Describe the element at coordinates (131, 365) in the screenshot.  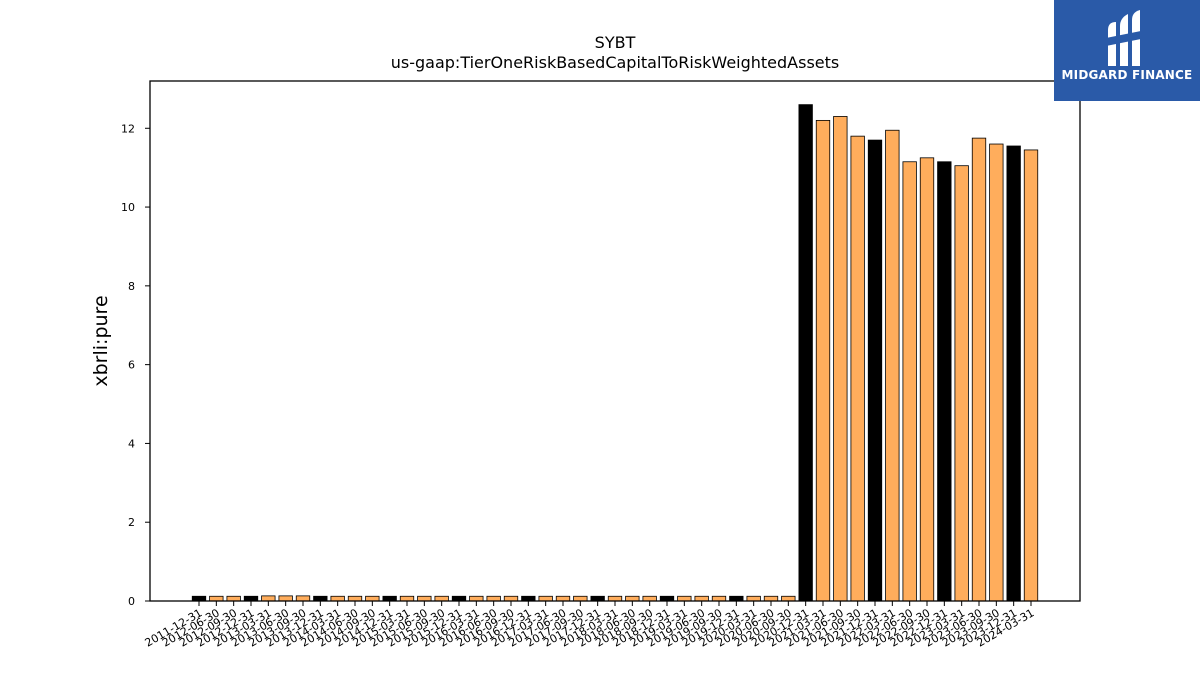
I see `y-tick-label: 6` at that location.